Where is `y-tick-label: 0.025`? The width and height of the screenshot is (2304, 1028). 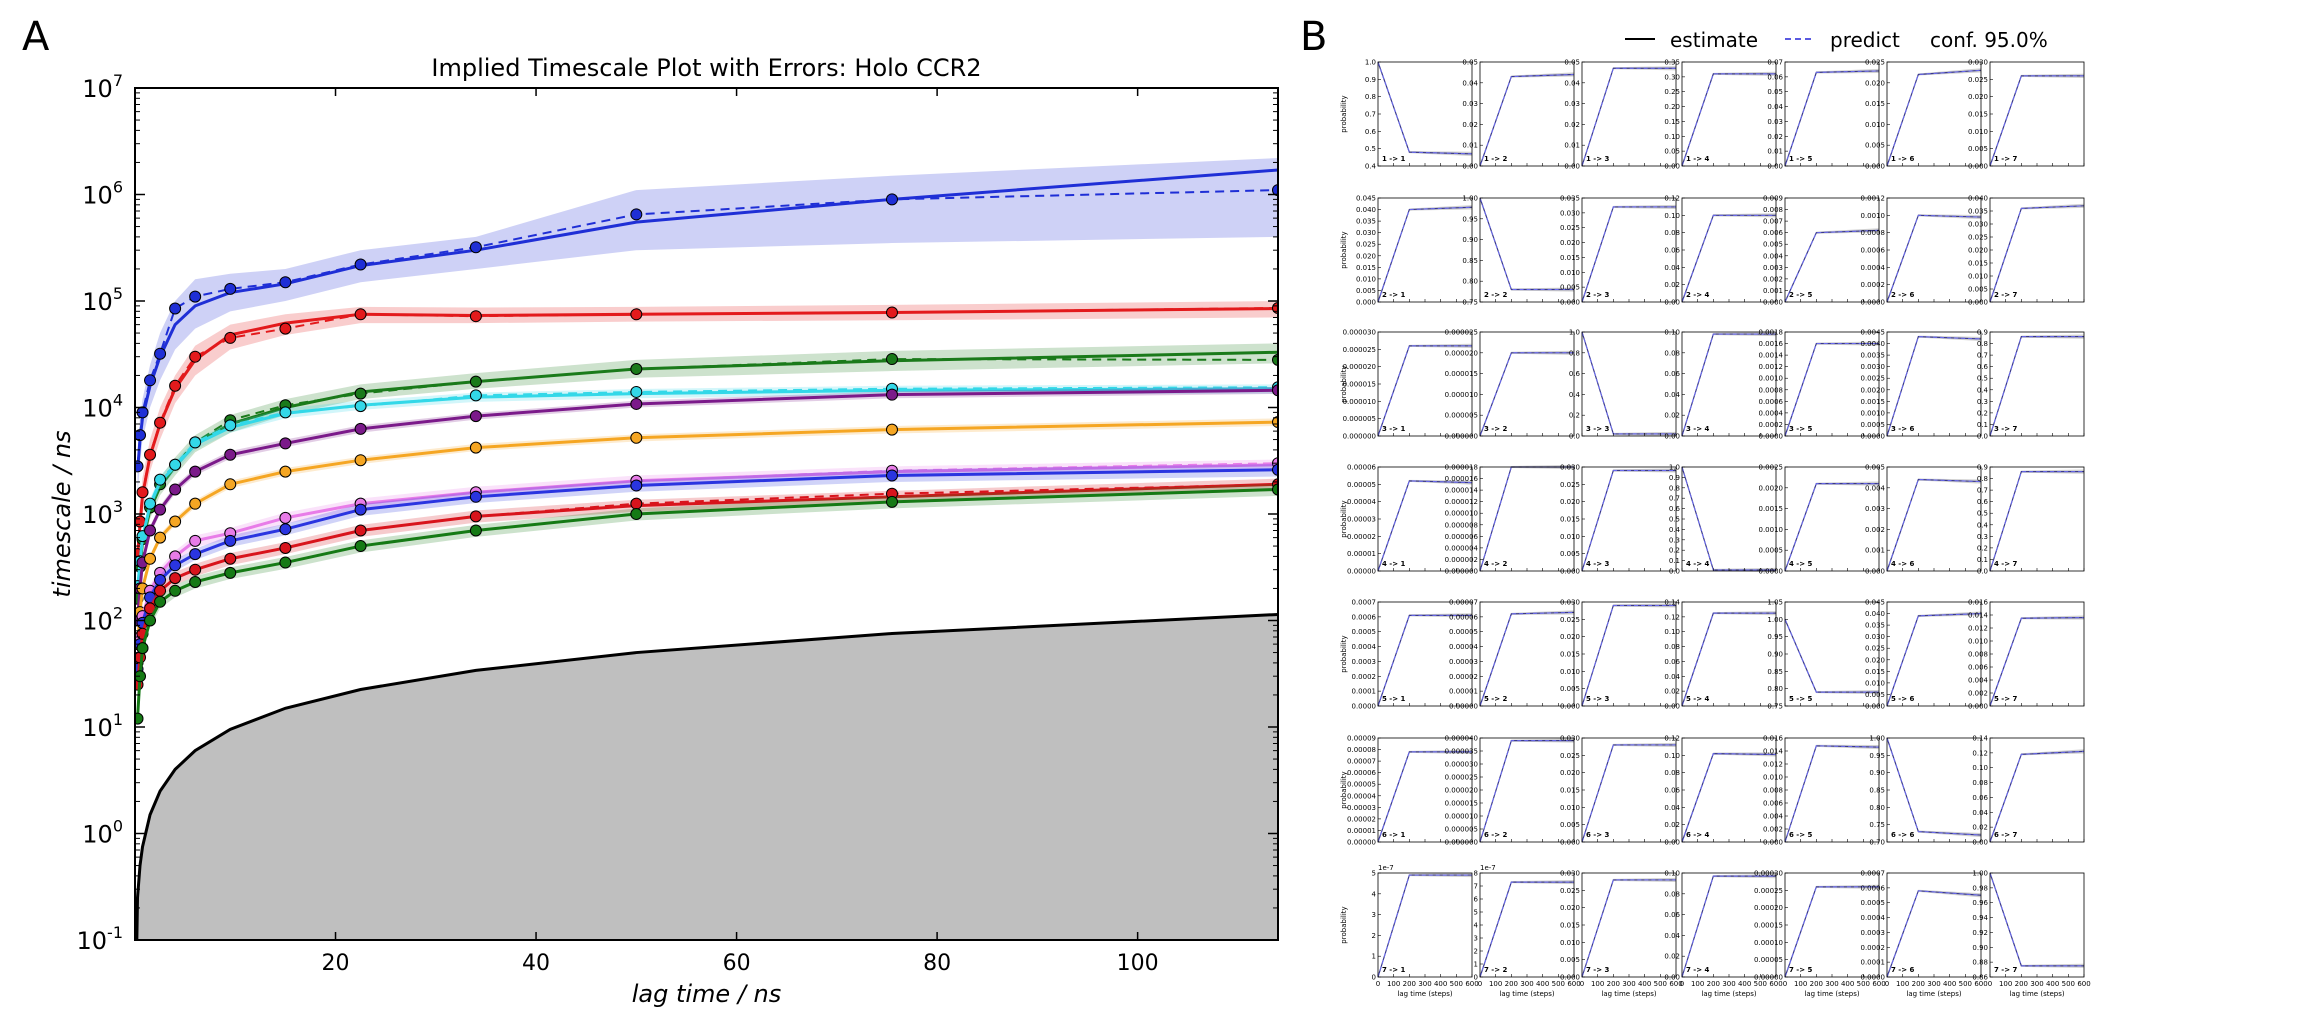
y-tick-label: 0.025 is located at coordinates (1570, 891).